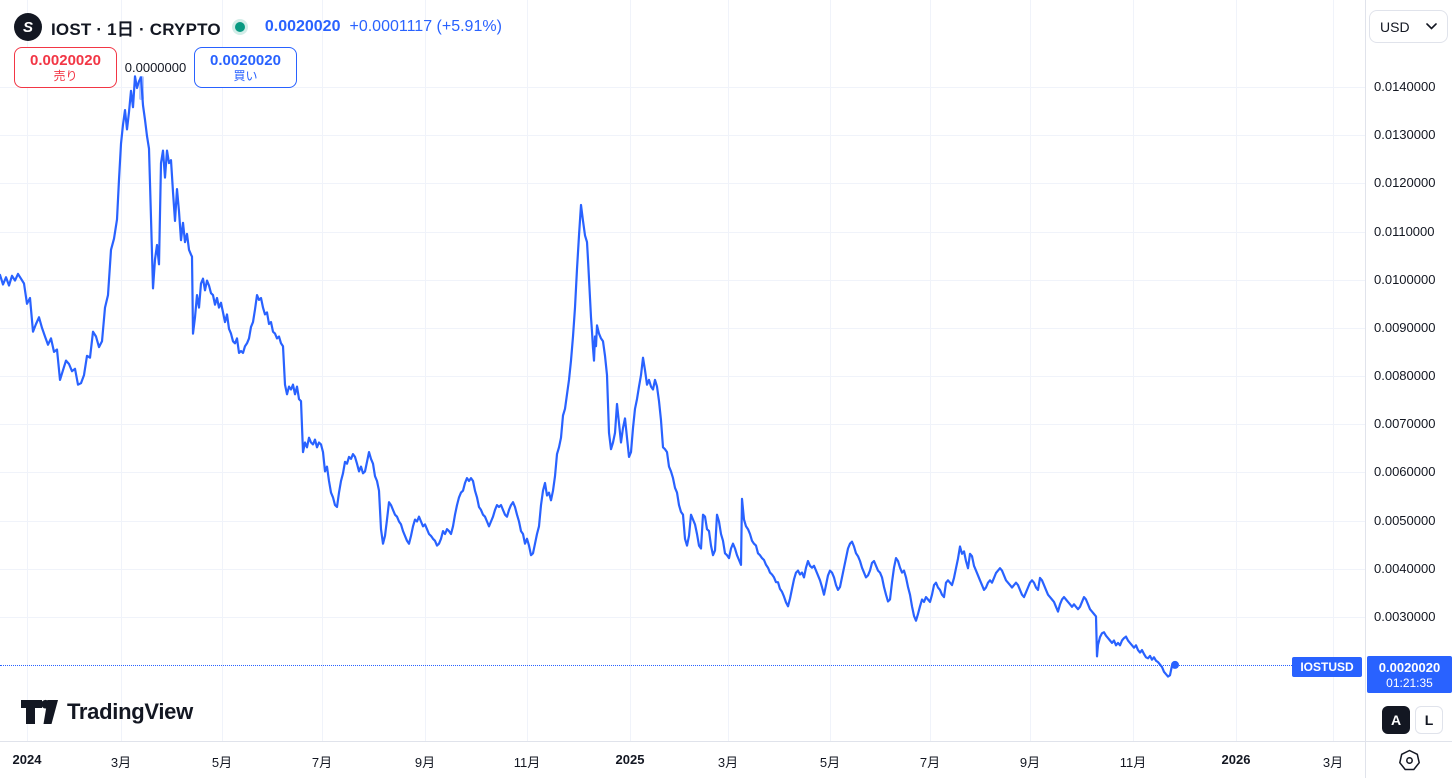 The image size is (1452, 778). I want to click on scale-settings-icon, so click(1409, 760).